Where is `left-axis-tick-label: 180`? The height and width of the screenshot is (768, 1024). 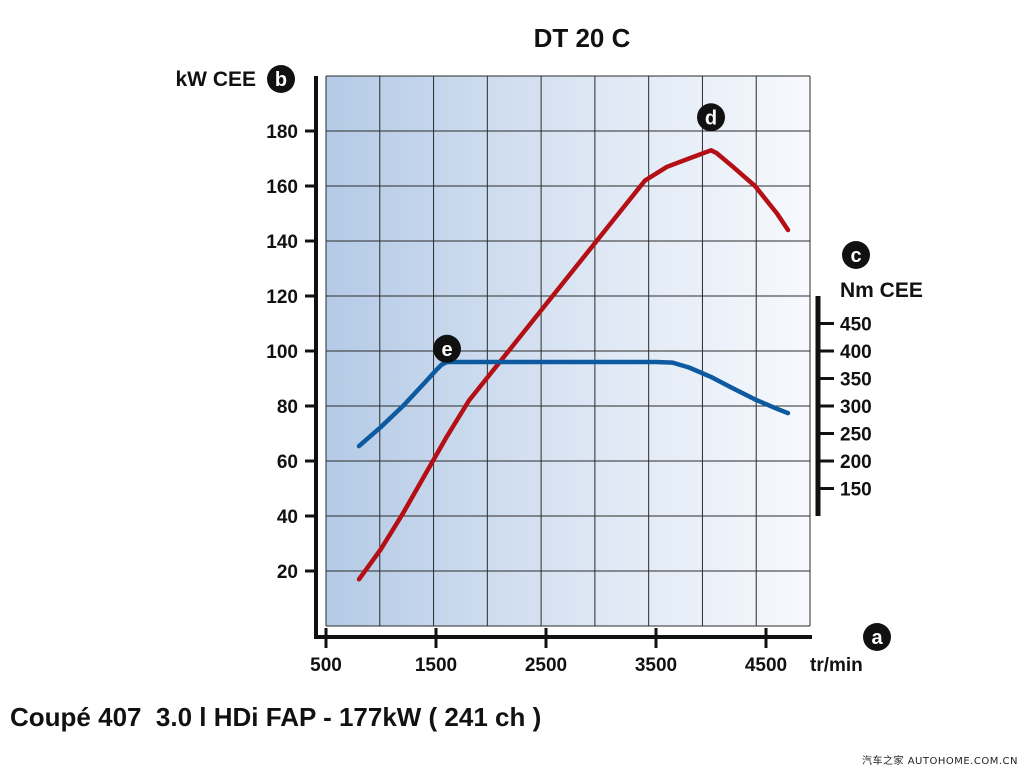 left-axis-tick-label: 180 is located at coordinates (282, 132).